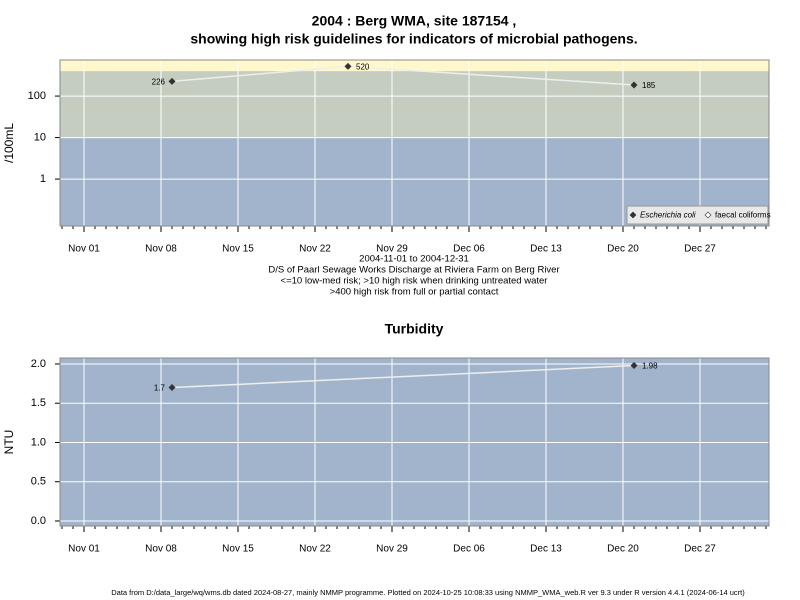 This screenshot has height=600, width=800. What do you see at coordinates (414, 259) in the screenshot?
I see `note: 2004-11-01 to 2004-12-31` at bounding box center [414, 259].